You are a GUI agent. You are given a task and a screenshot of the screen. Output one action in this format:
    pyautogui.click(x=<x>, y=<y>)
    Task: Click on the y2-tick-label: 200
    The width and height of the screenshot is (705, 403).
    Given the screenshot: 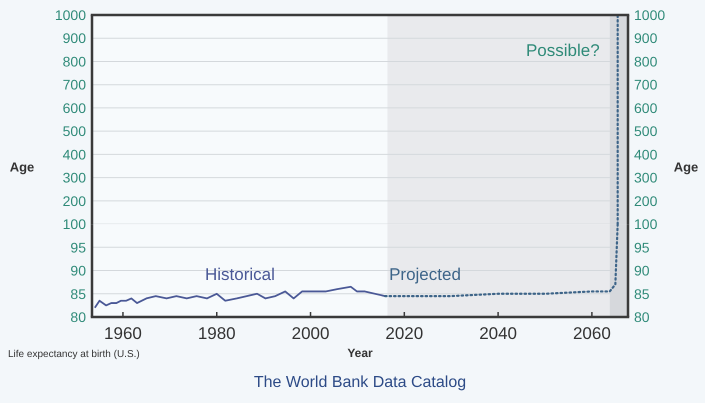 What is the action you would take?
    pyautogui.click(x=646, y=200)
    